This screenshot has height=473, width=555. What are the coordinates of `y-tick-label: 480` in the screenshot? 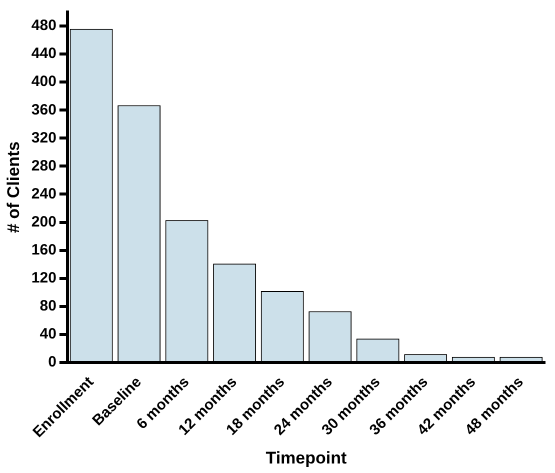 It's located at (43, 25).